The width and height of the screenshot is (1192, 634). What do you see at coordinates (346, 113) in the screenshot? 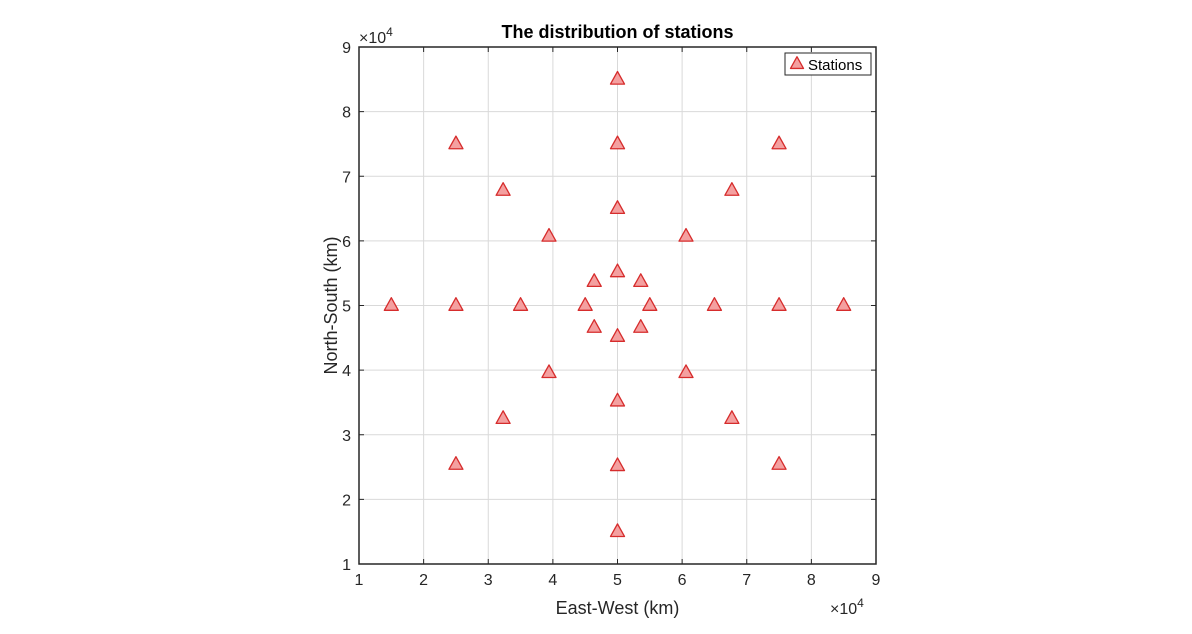
I see `y-tick-label: 8` at bounding box center [346, 113].